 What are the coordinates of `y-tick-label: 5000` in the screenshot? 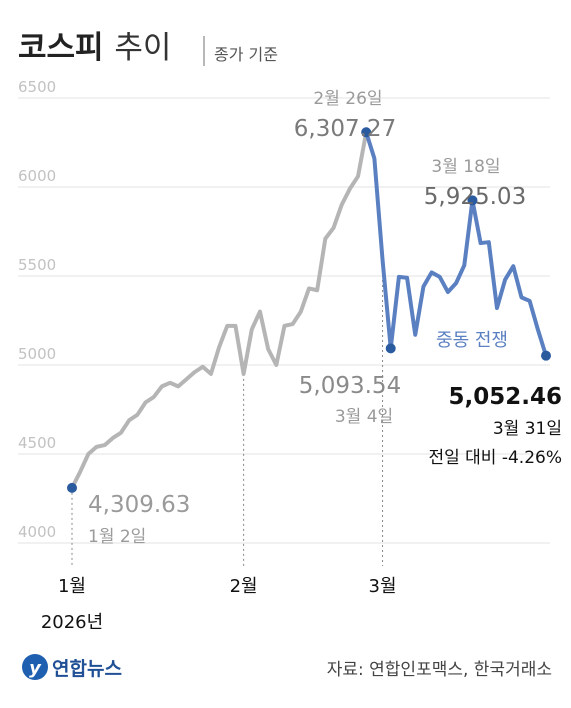 It's located at (37, 354).